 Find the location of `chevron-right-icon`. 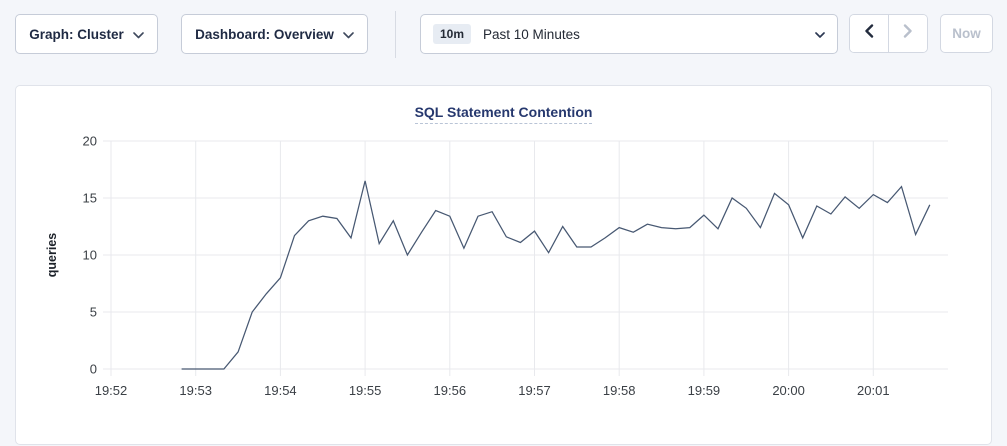

chevron-right-icon is located at coordinates (908, 33).